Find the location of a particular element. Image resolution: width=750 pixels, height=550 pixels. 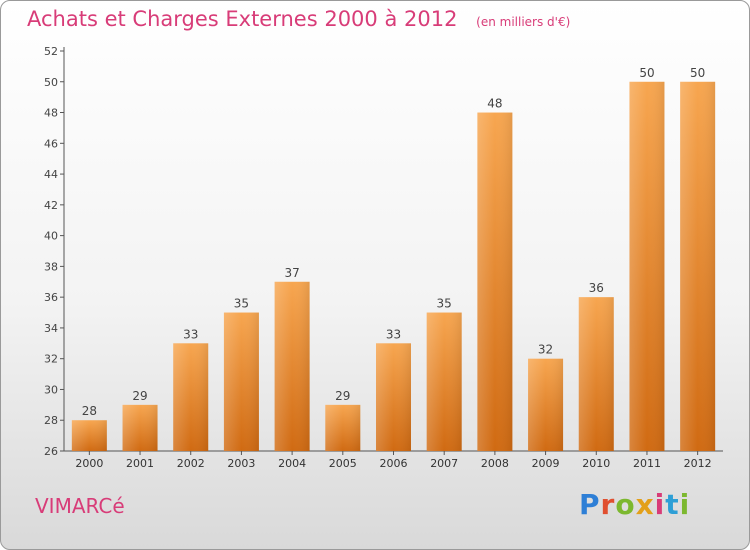

x-tick-label: 2006 is located at coordinates (394, 463).